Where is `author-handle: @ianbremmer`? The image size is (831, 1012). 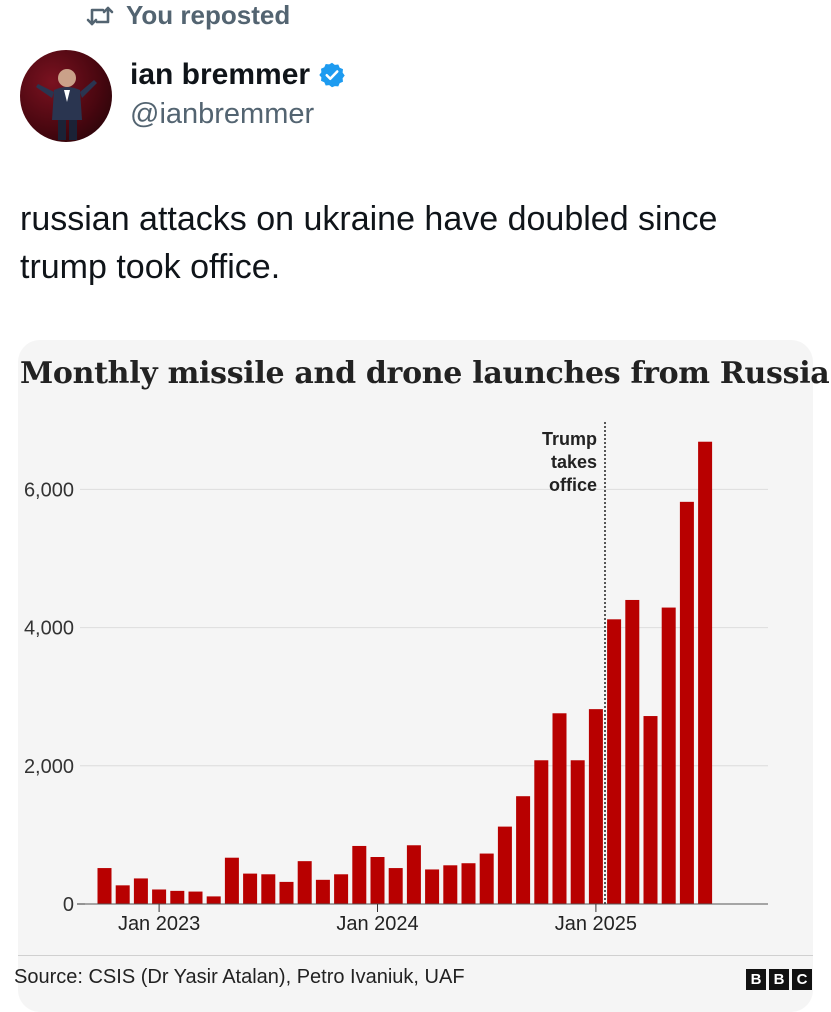 author-handle: @ianbremmer is located at coordinates (222, 114).